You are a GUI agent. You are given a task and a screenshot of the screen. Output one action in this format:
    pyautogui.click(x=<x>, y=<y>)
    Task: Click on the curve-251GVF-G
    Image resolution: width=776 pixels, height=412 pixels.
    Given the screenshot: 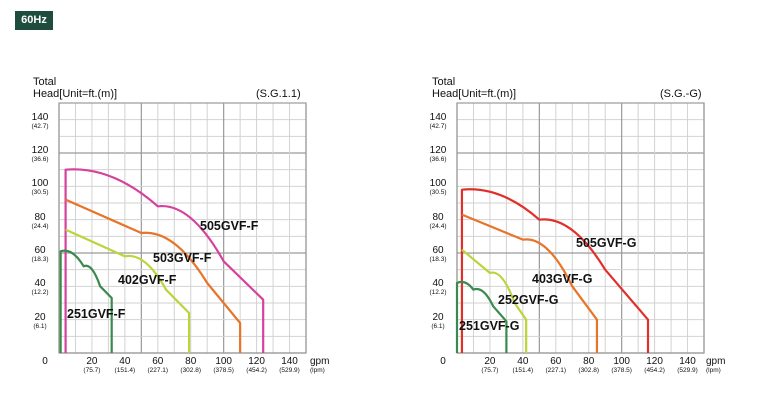 What is the action you would take?
    pyautogui.click(x=481, y=316)
    